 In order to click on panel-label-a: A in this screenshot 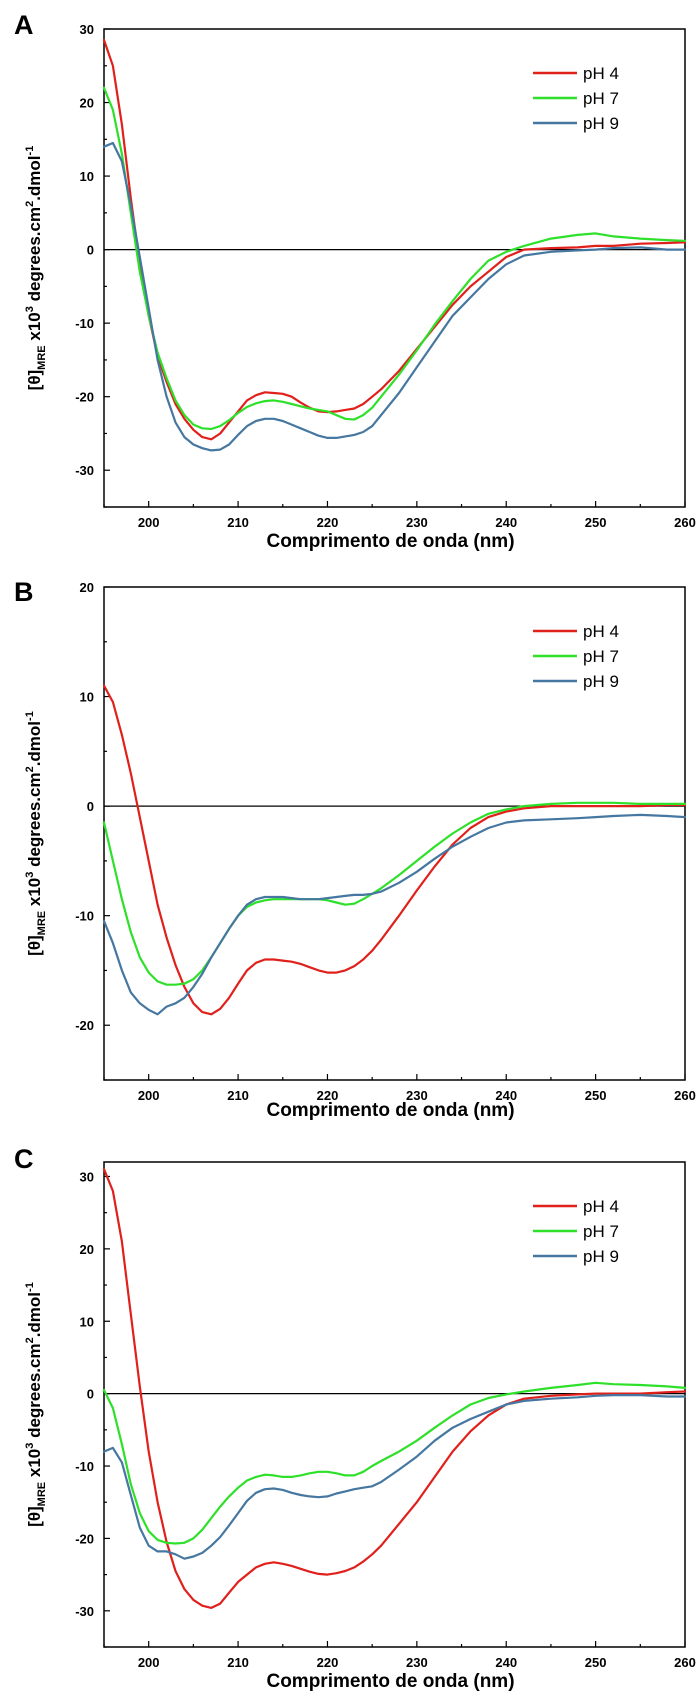, I will do `click(24, 25)`.